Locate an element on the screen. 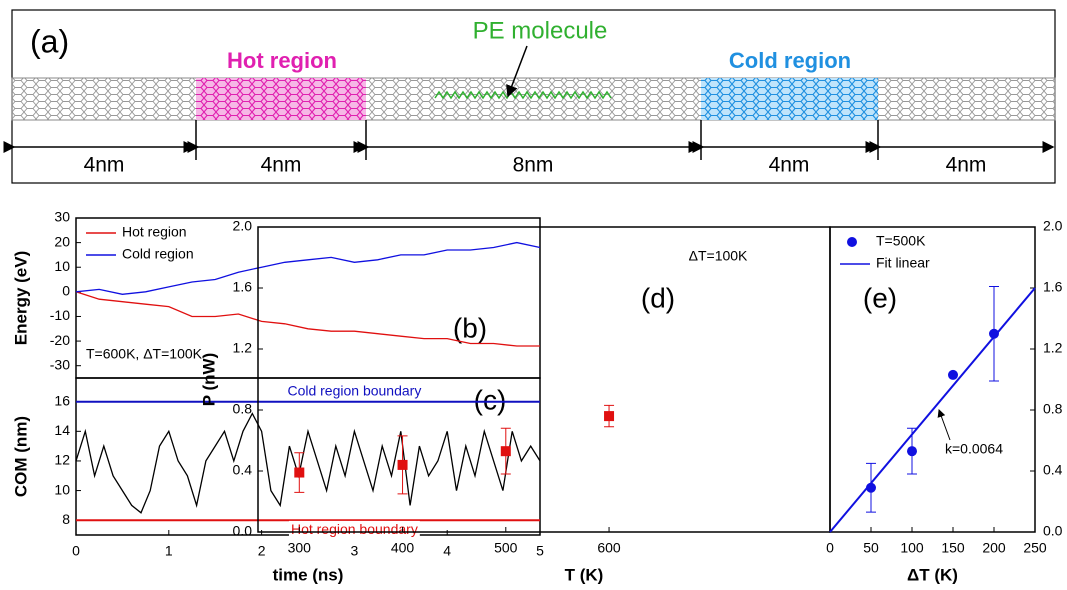 This screenshot has height=590, width=1067. x-tick-label: 4 is located at coordinates (447, 551).